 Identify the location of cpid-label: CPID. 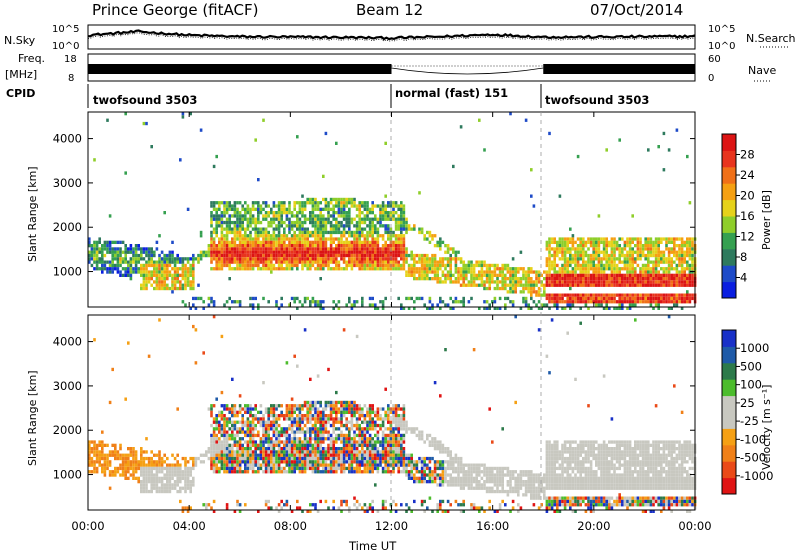
(20, 93).